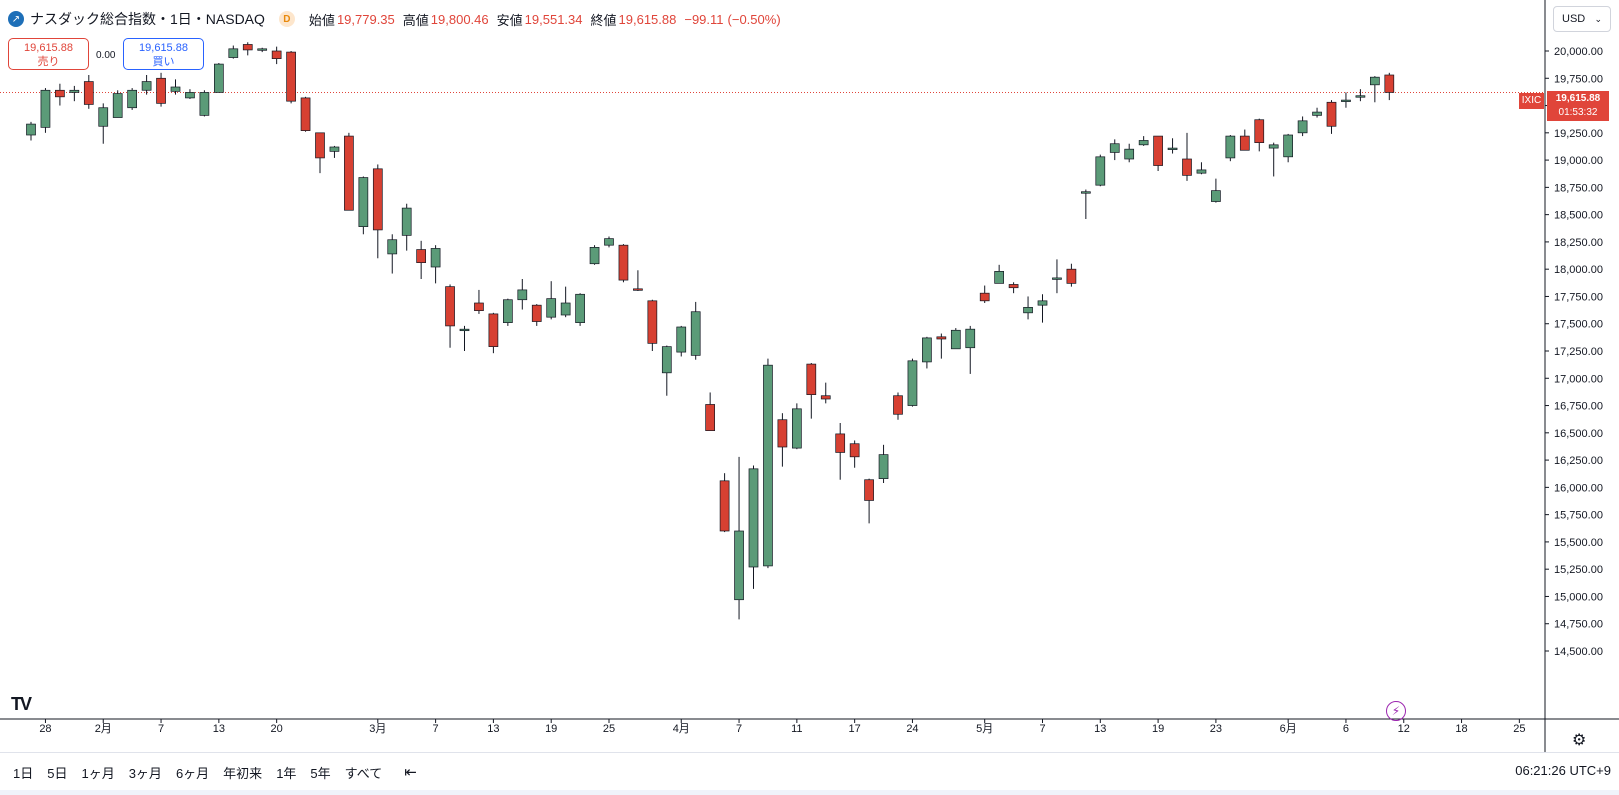  I want to click on x-tick-label: 7, so click(161, 729).